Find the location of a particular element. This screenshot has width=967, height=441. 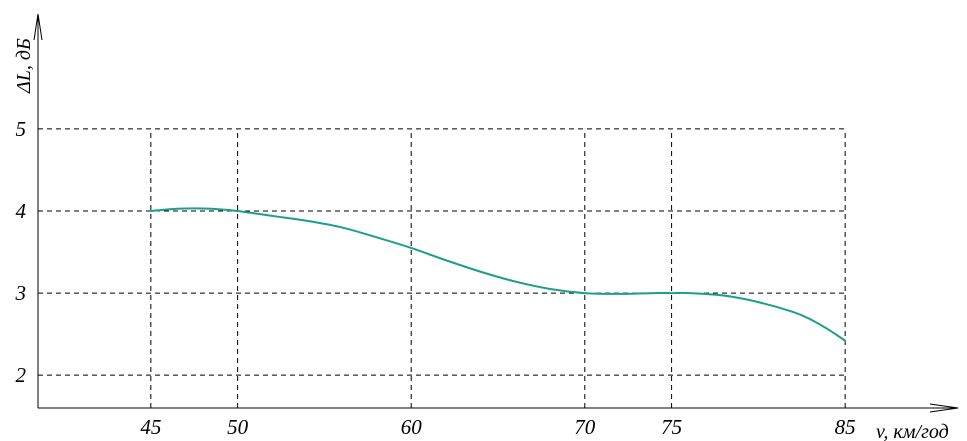

x-axis-arrow-bottom is located at coordinates (944, 410).